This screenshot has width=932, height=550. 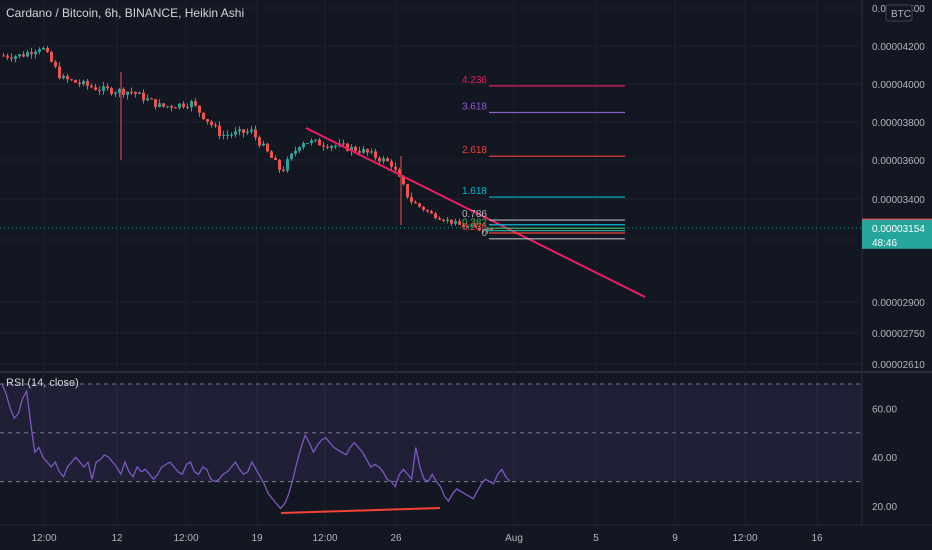 What do you see at coordinates (898, 123) in the screenshot?
I see `price-tick-label: 0.00003800` at bounding box center [898, 123].